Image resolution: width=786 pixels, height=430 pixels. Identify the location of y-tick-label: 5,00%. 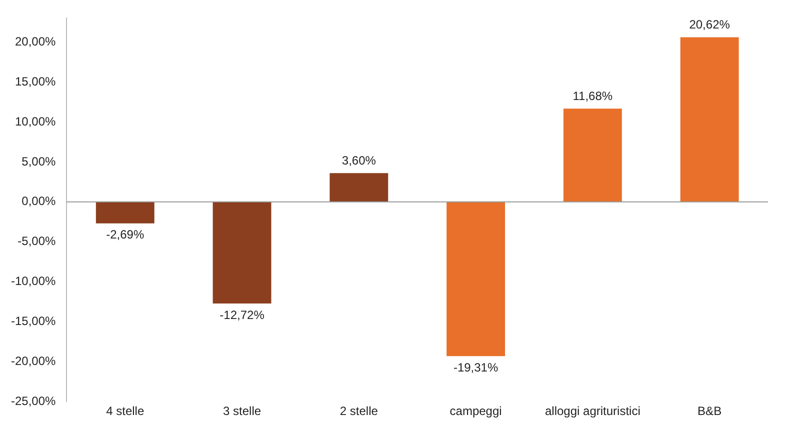
(39, 161).